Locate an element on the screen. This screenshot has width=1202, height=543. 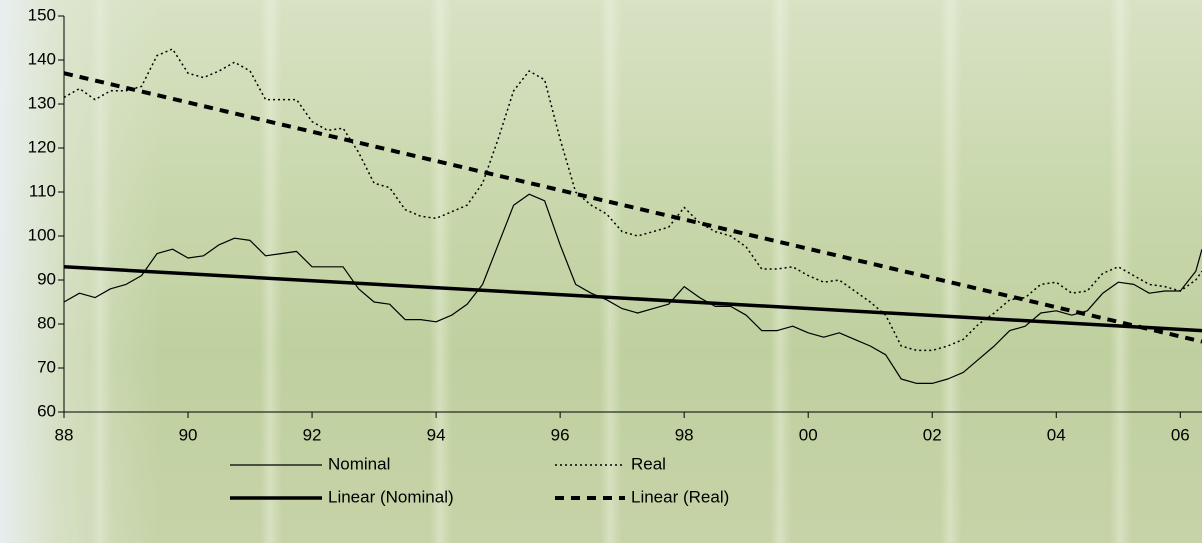
x-tick-label: 02 is located at coordinates (932, 434).